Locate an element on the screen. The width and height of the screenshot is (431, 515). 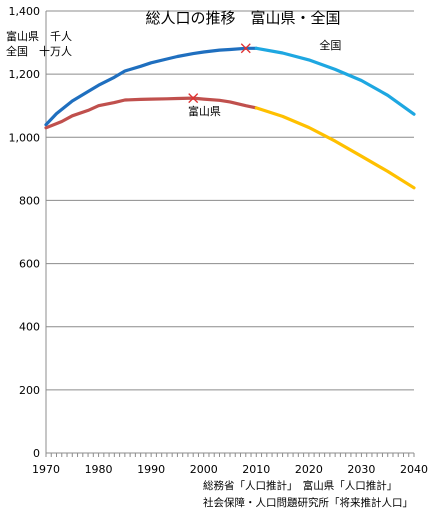
y-tick-label-1200: 1,200 is located at coordinates (25, 74).